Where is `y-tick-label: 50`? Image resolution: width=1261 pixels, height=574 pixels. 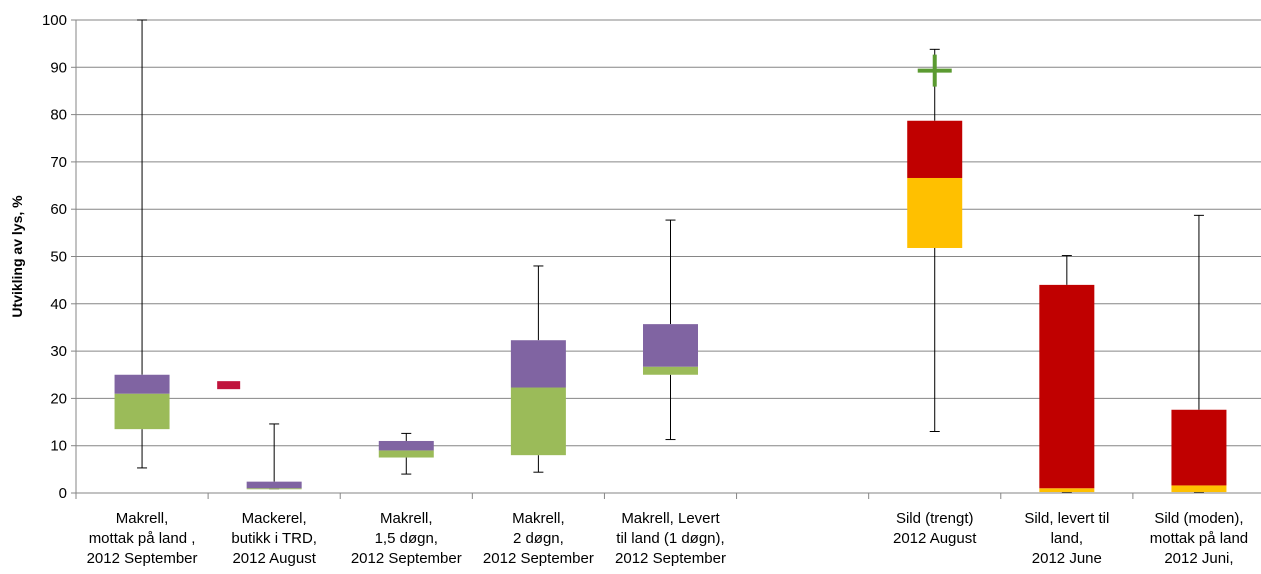 y-tick-label: 50 is located at coordinates (58, 257).